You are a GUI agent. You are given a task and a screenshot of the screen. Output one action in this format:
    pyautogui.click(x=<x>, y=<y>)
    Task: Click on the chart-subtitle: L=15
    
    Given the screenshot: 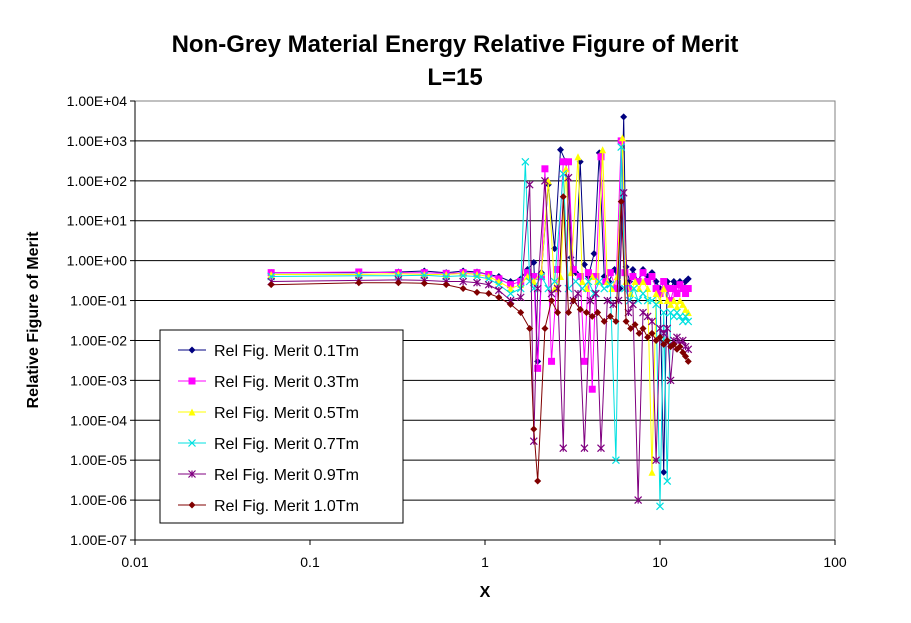 What is the action you would take?
    pyautogui.click(x=454, y=77)
    